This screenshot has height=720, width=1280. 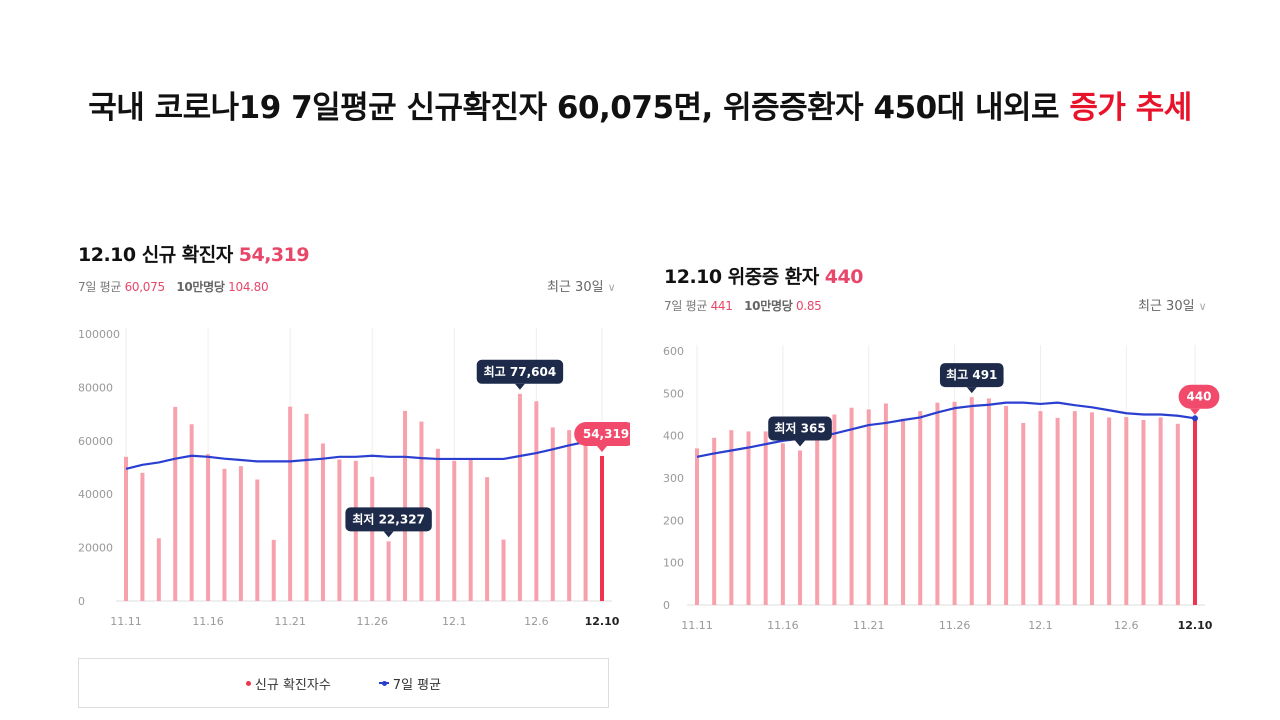 What do you see at coordinates (673, 393) in the screenshot?
I see `y-tick-label: 500` at bounding box center [673, 393].